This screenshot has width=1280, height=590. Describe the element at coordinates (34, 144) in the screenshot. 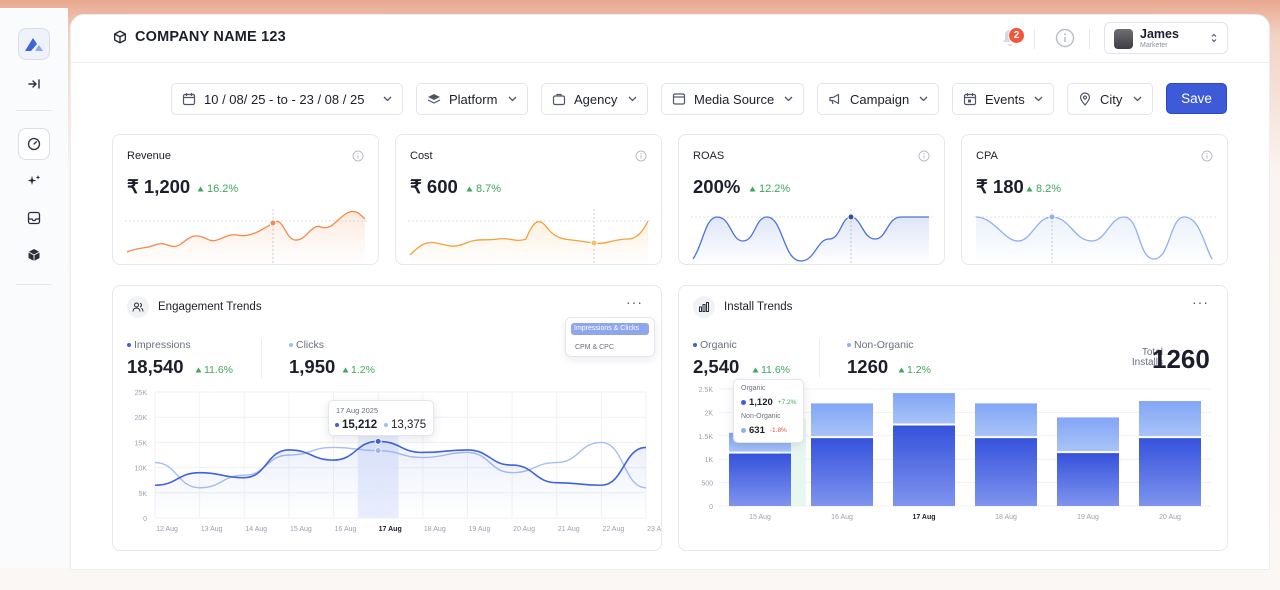

I see `sidebar-item-dashboard` at that location.